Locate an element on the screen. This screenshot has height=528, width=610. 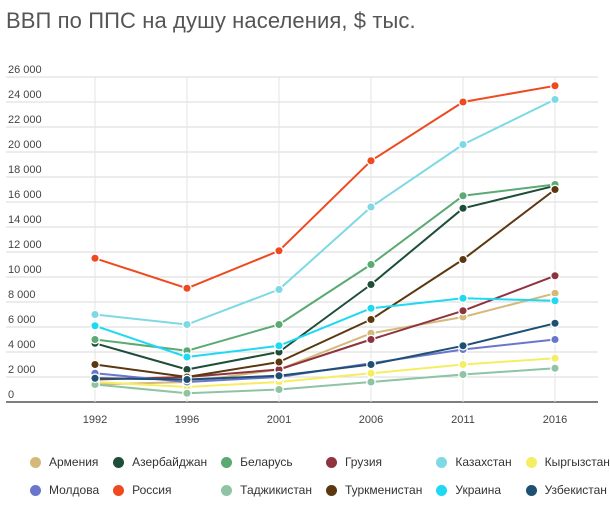
legend-label: Россия is located at coordinates (152, 490).